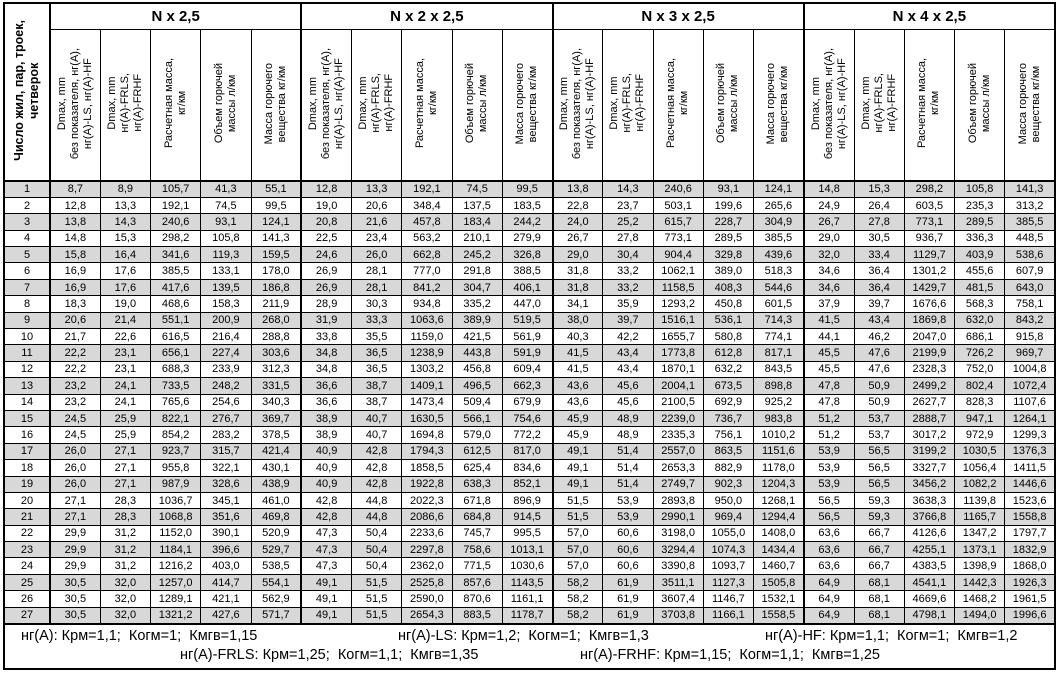 The image size is (1059, 698). I want to click on cell: 235,3, so click(979, 205).